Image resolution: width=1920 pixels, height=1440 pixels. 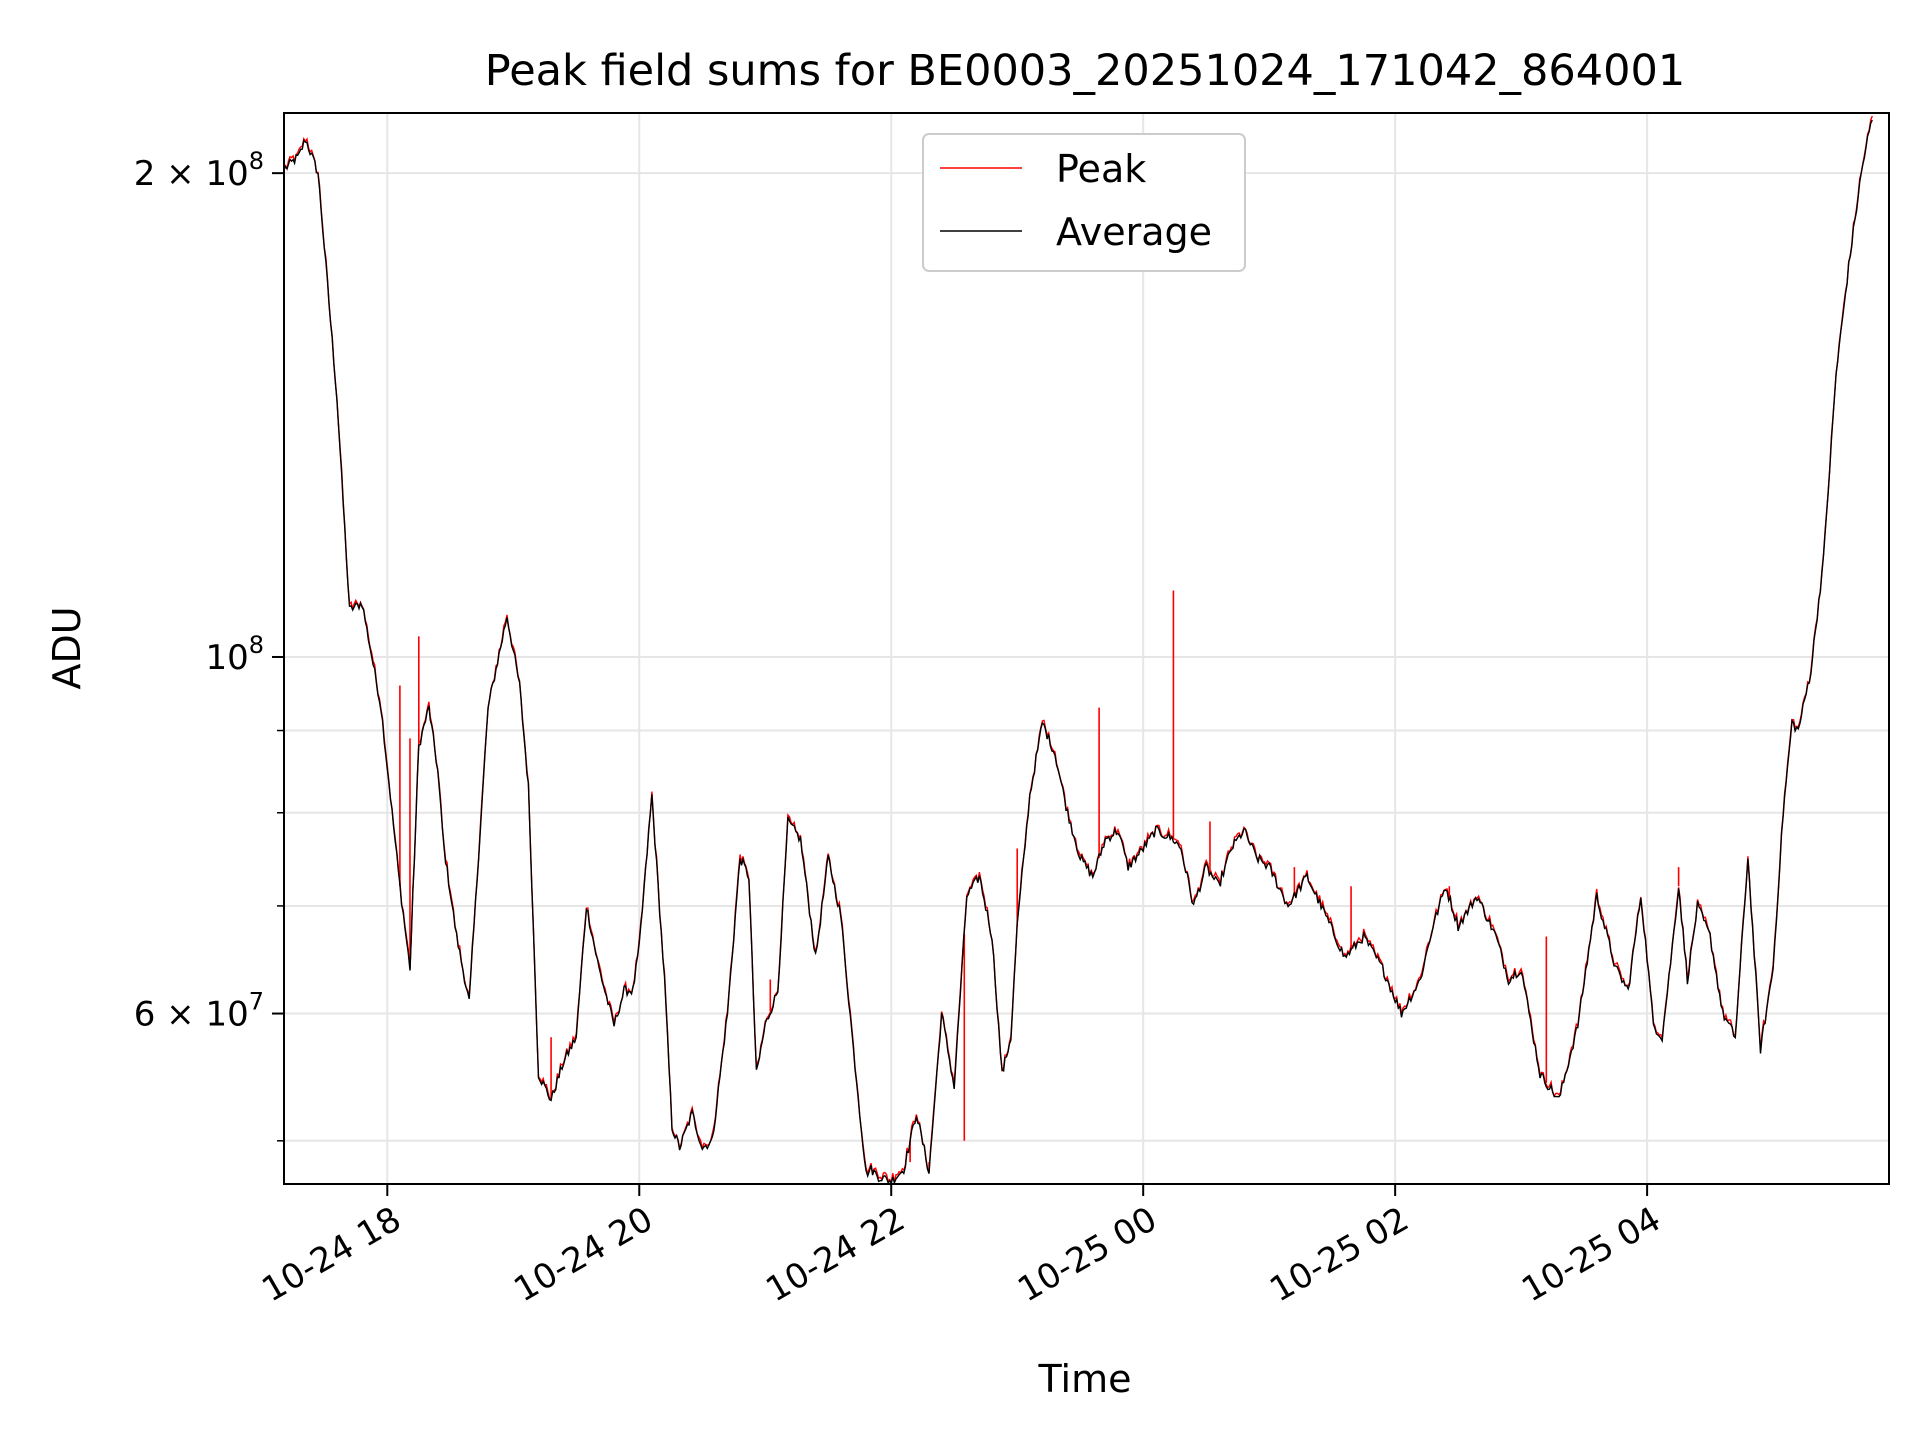 I want to click on y-tick-label: 6 × 107, so click(x=199, y=1011).